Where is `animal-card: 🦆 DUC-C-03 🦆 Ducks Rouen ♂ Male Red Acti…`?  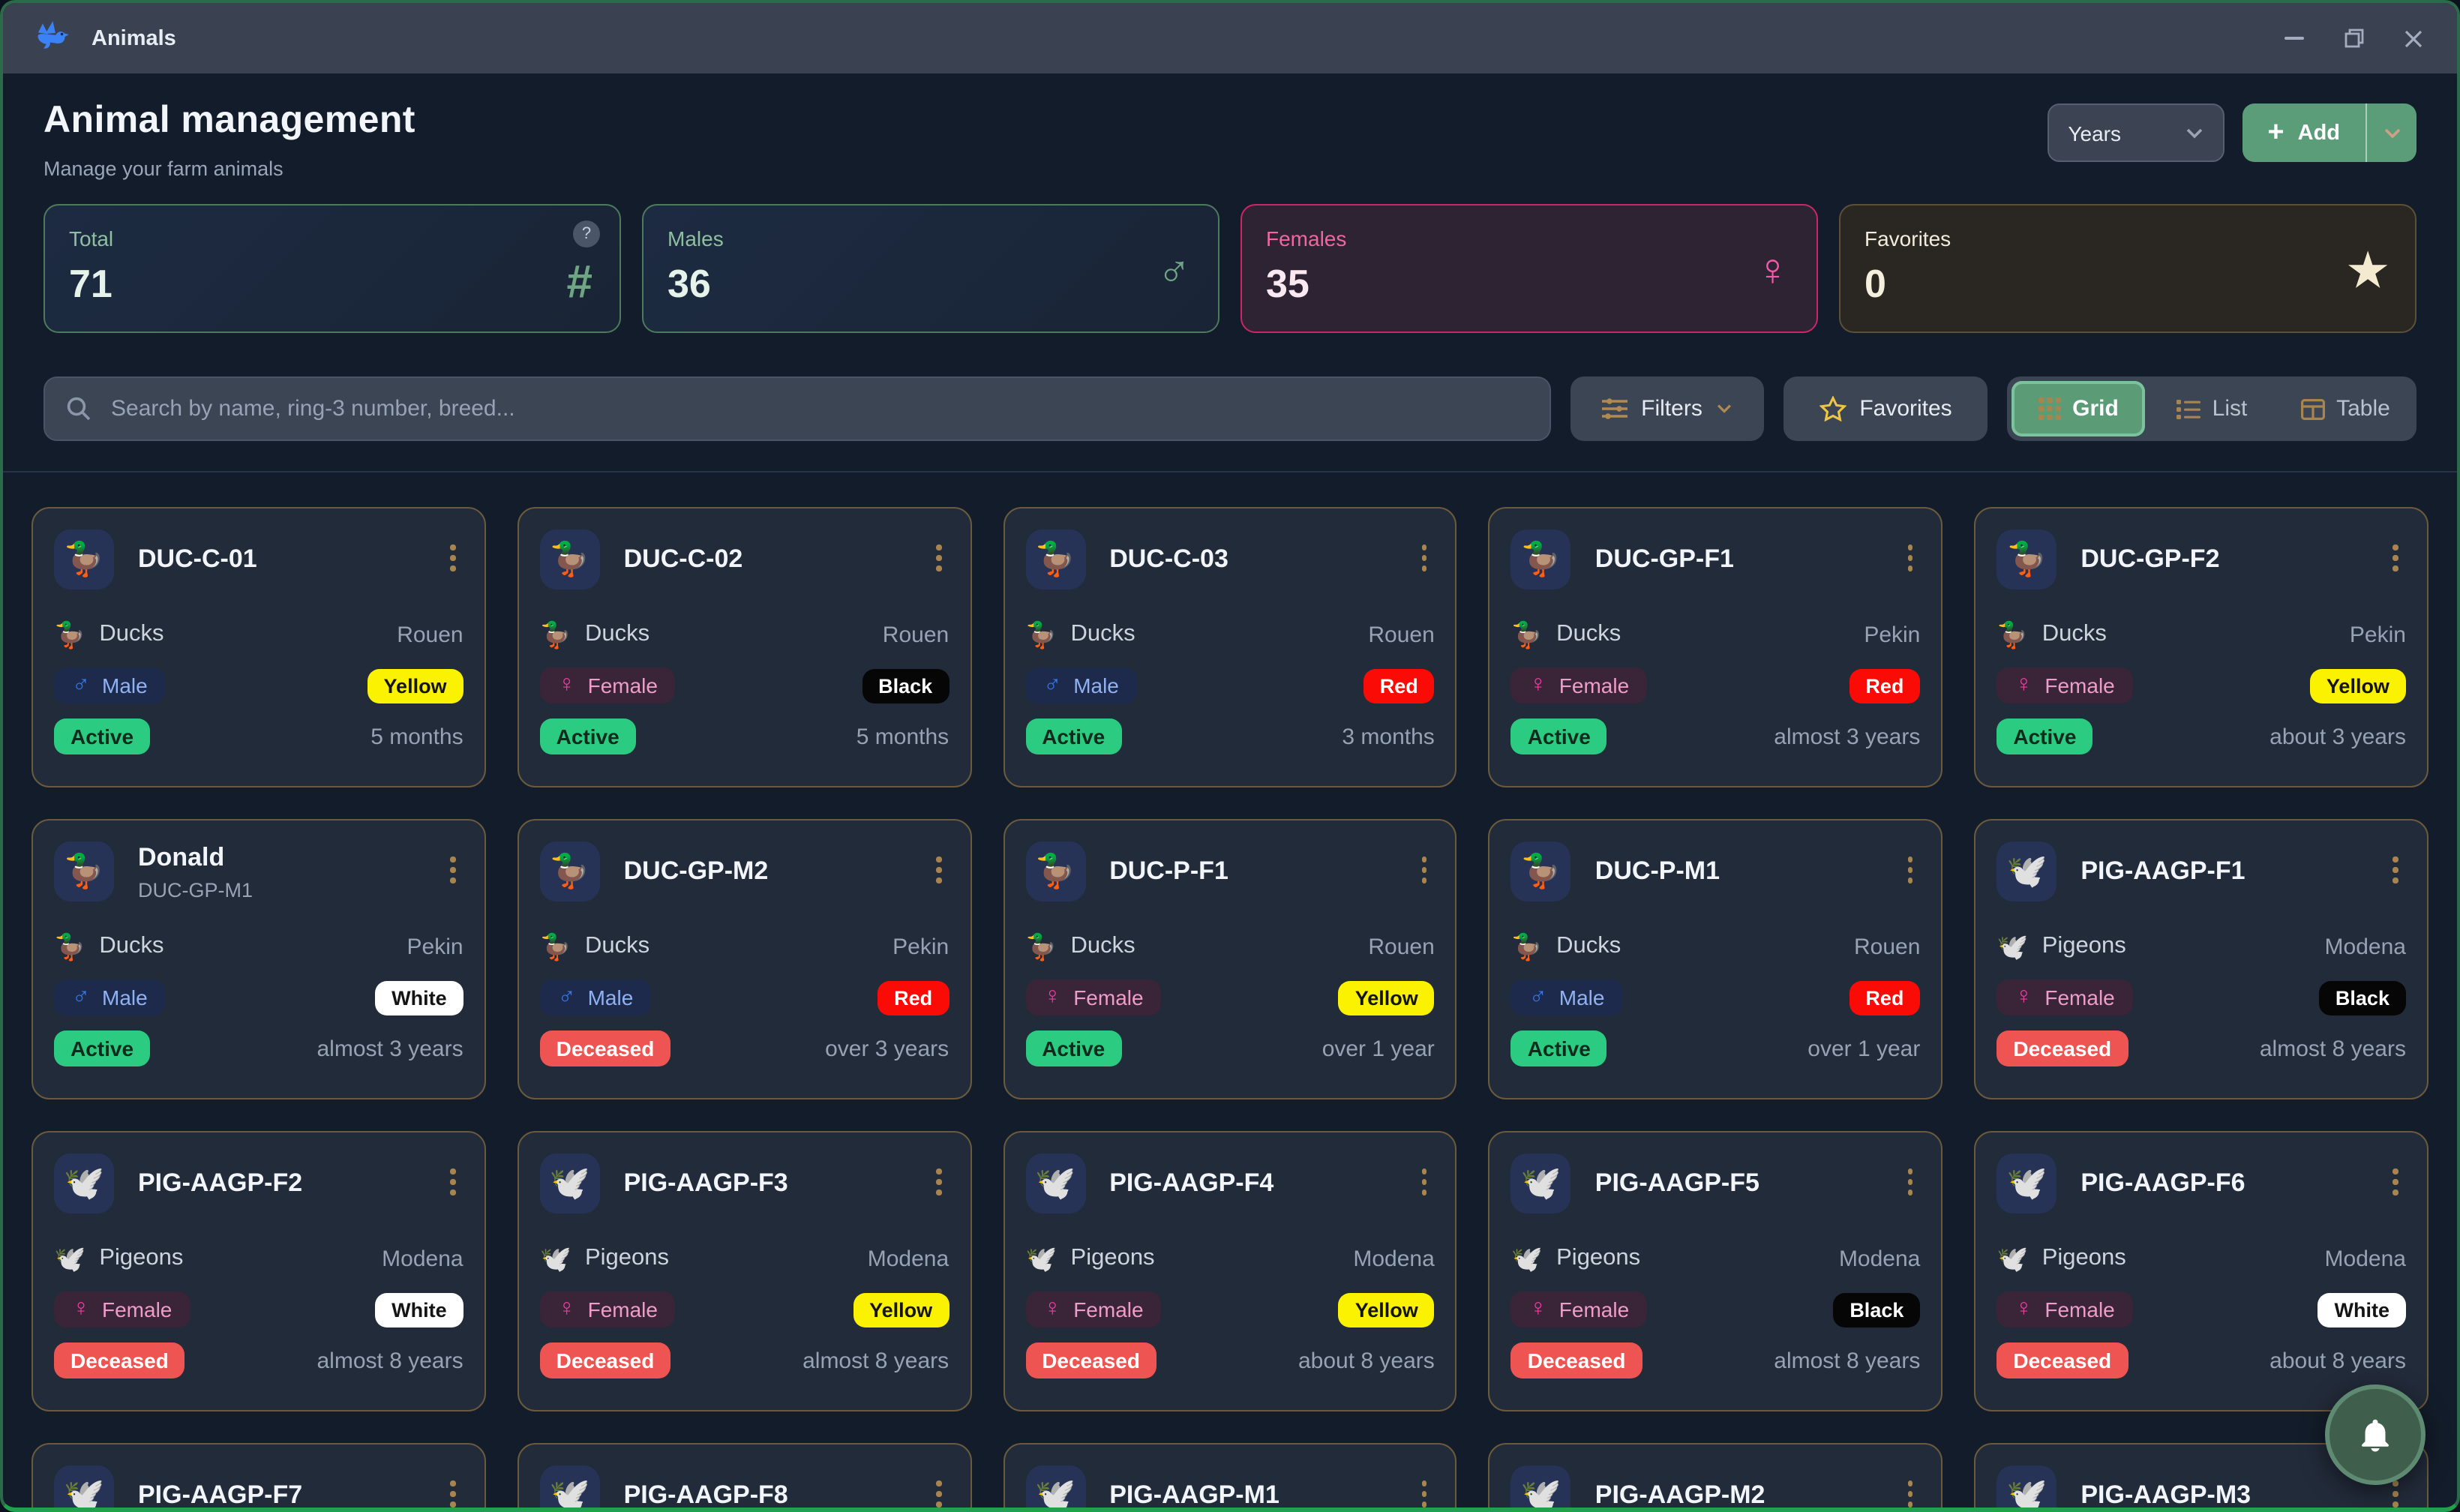 animal-card: 🦆 DUC-C-03 🦆 Ducks Rouen ♂ Male Red Acti… is located at coordinates (1230, 647).